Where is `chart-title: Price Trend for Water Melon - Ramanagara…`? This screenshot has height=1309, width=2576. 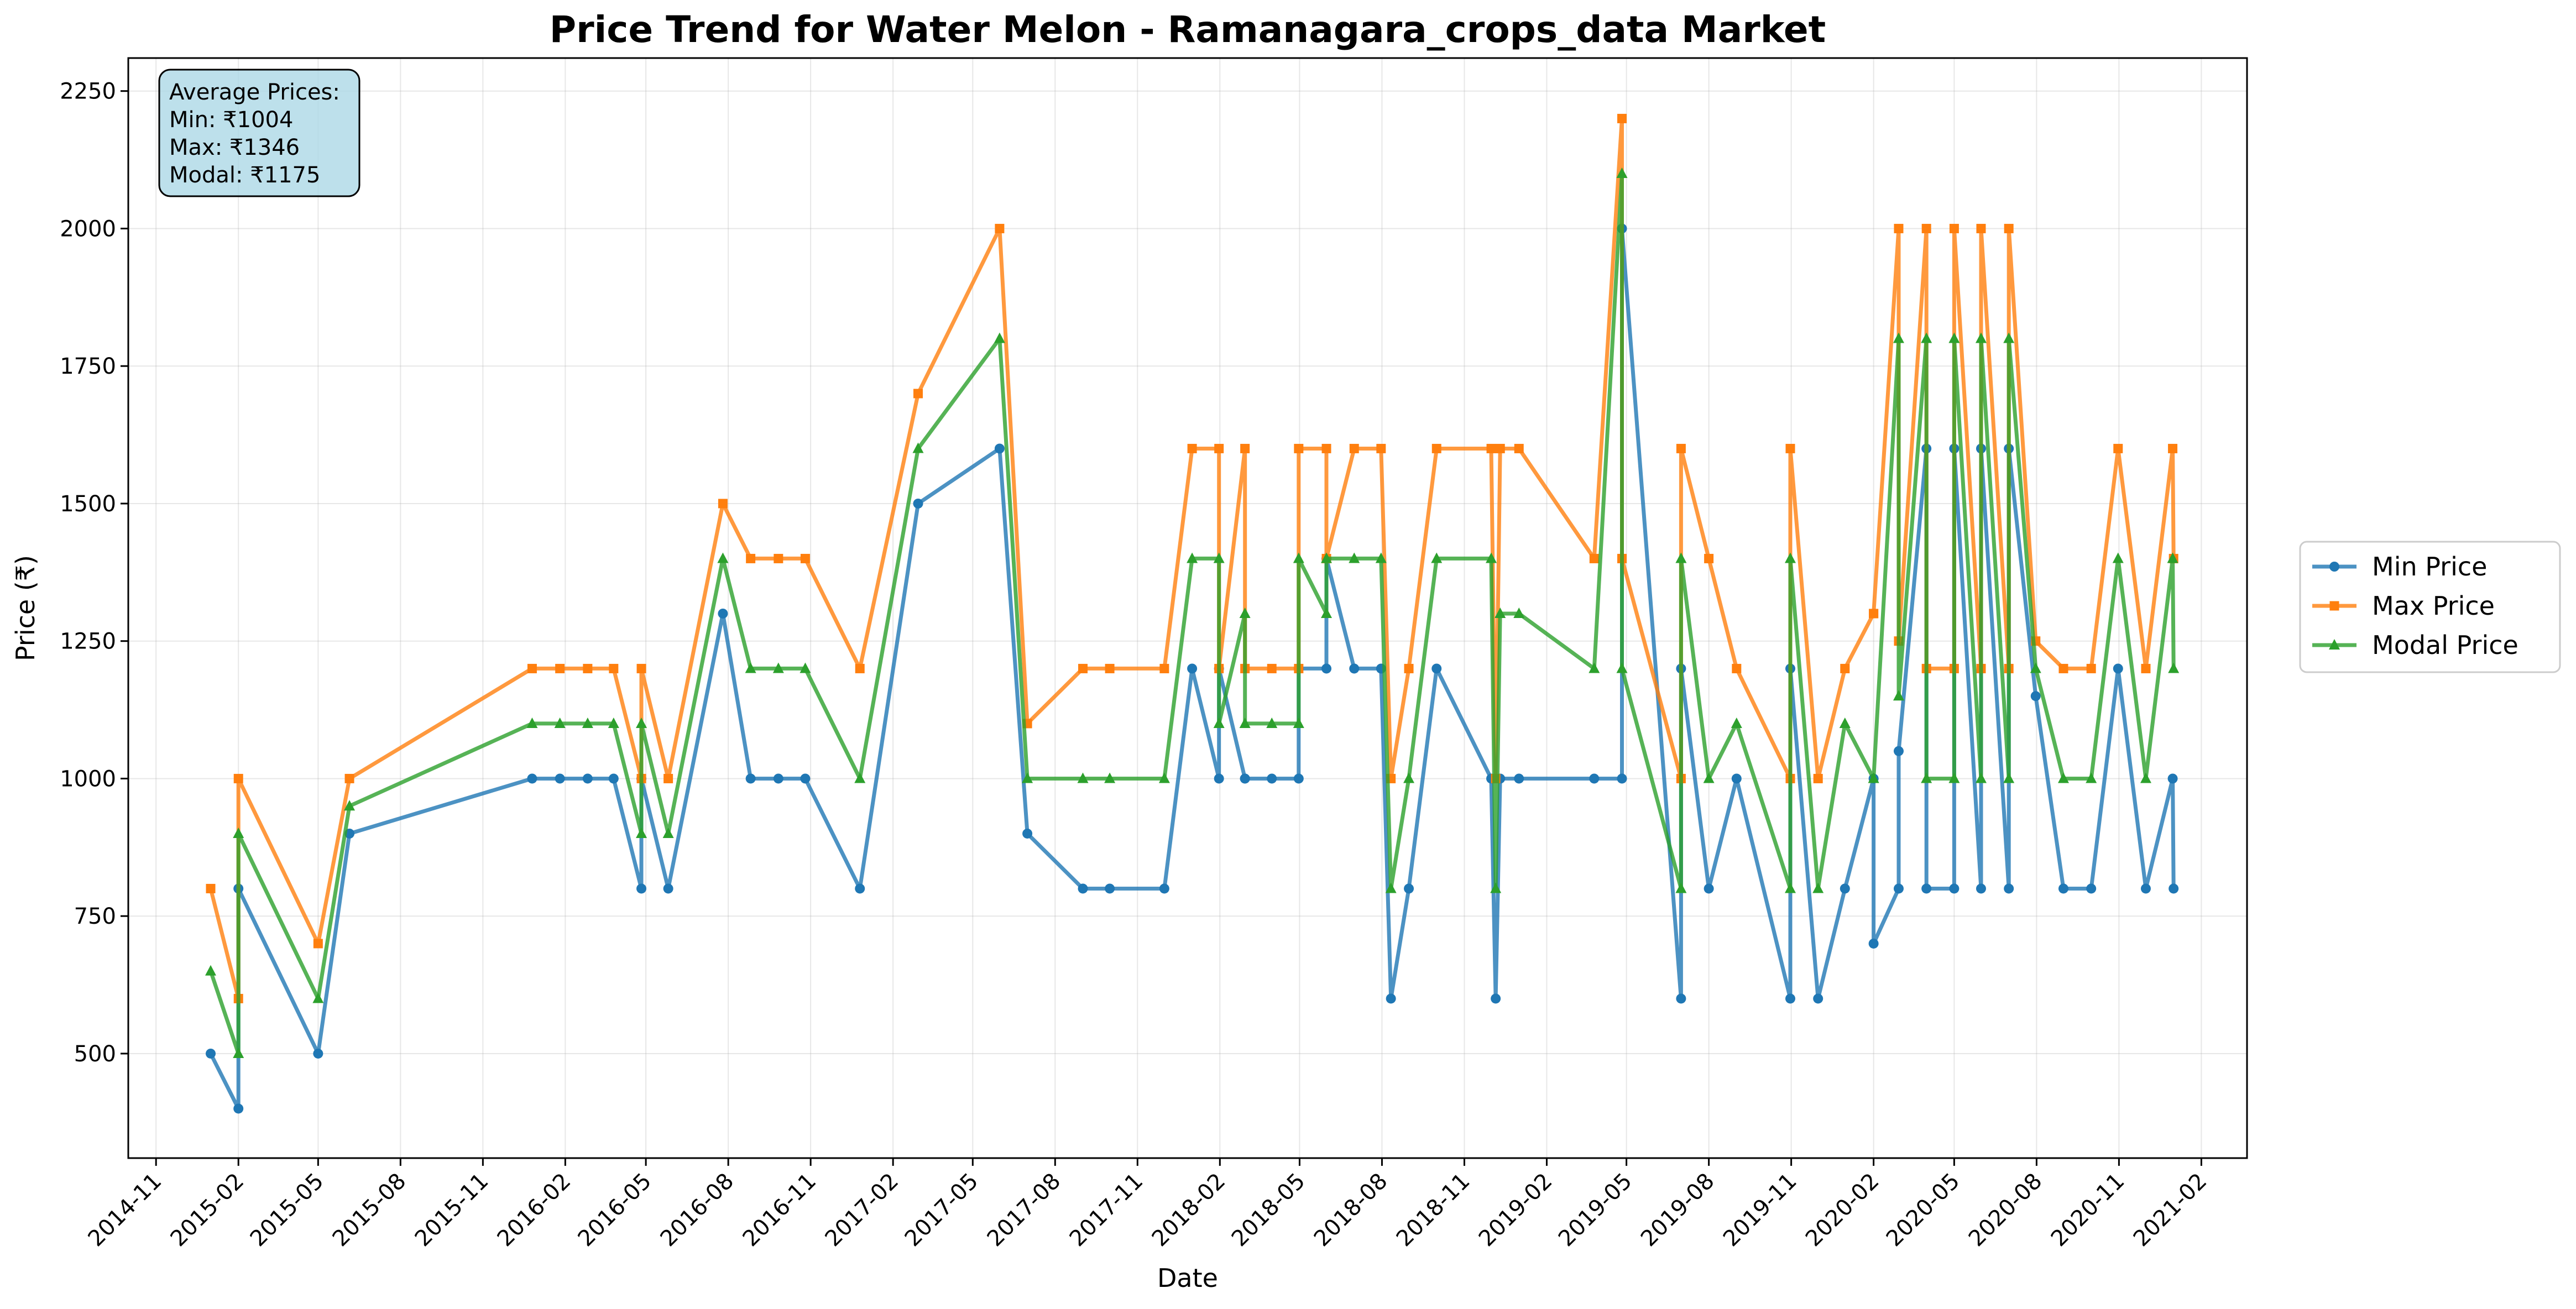 chart-title: Price Trend for Water Melon - Ramanagara… is located at coordinates (1188, 30).